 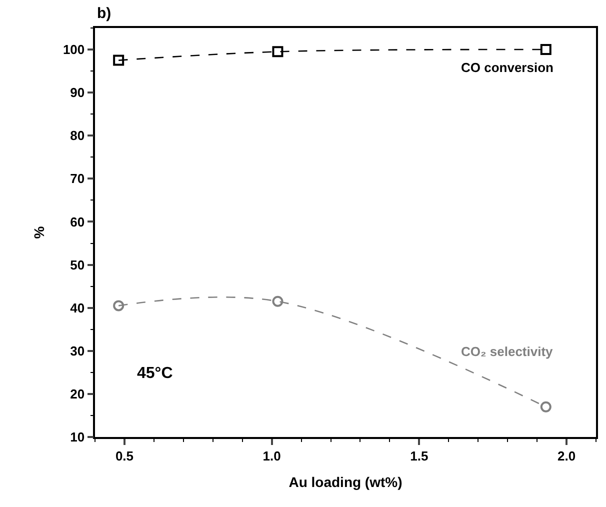 What do you see at coordinates (155, 373) in the screenshot?
I see `annotation: 45°C` at bounding box center [155, 373].